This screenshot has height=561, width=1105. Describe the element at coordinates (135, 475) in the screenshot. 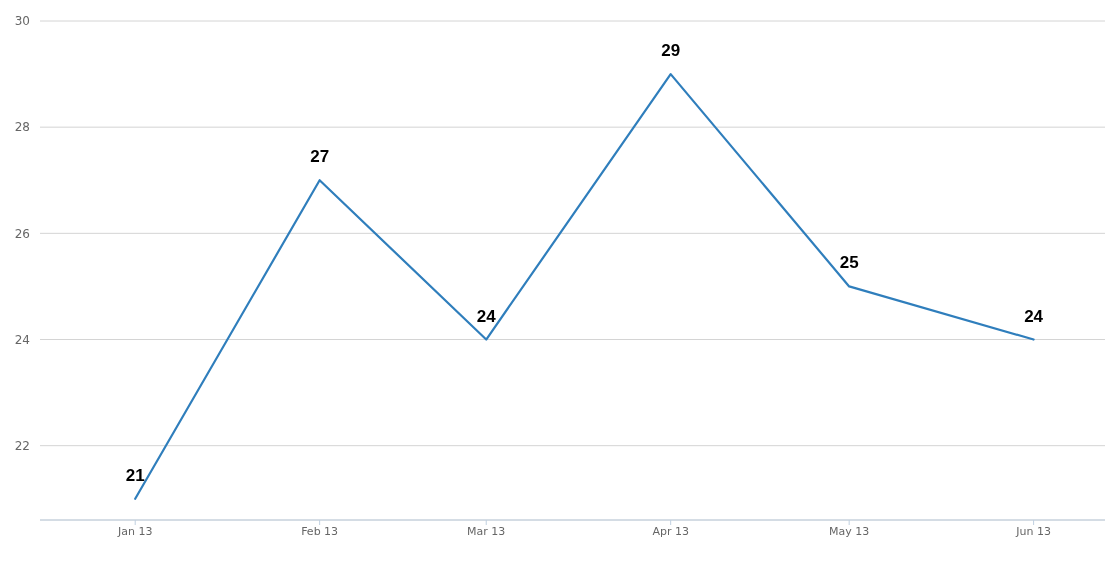

I see `data-label: 21` at that location.